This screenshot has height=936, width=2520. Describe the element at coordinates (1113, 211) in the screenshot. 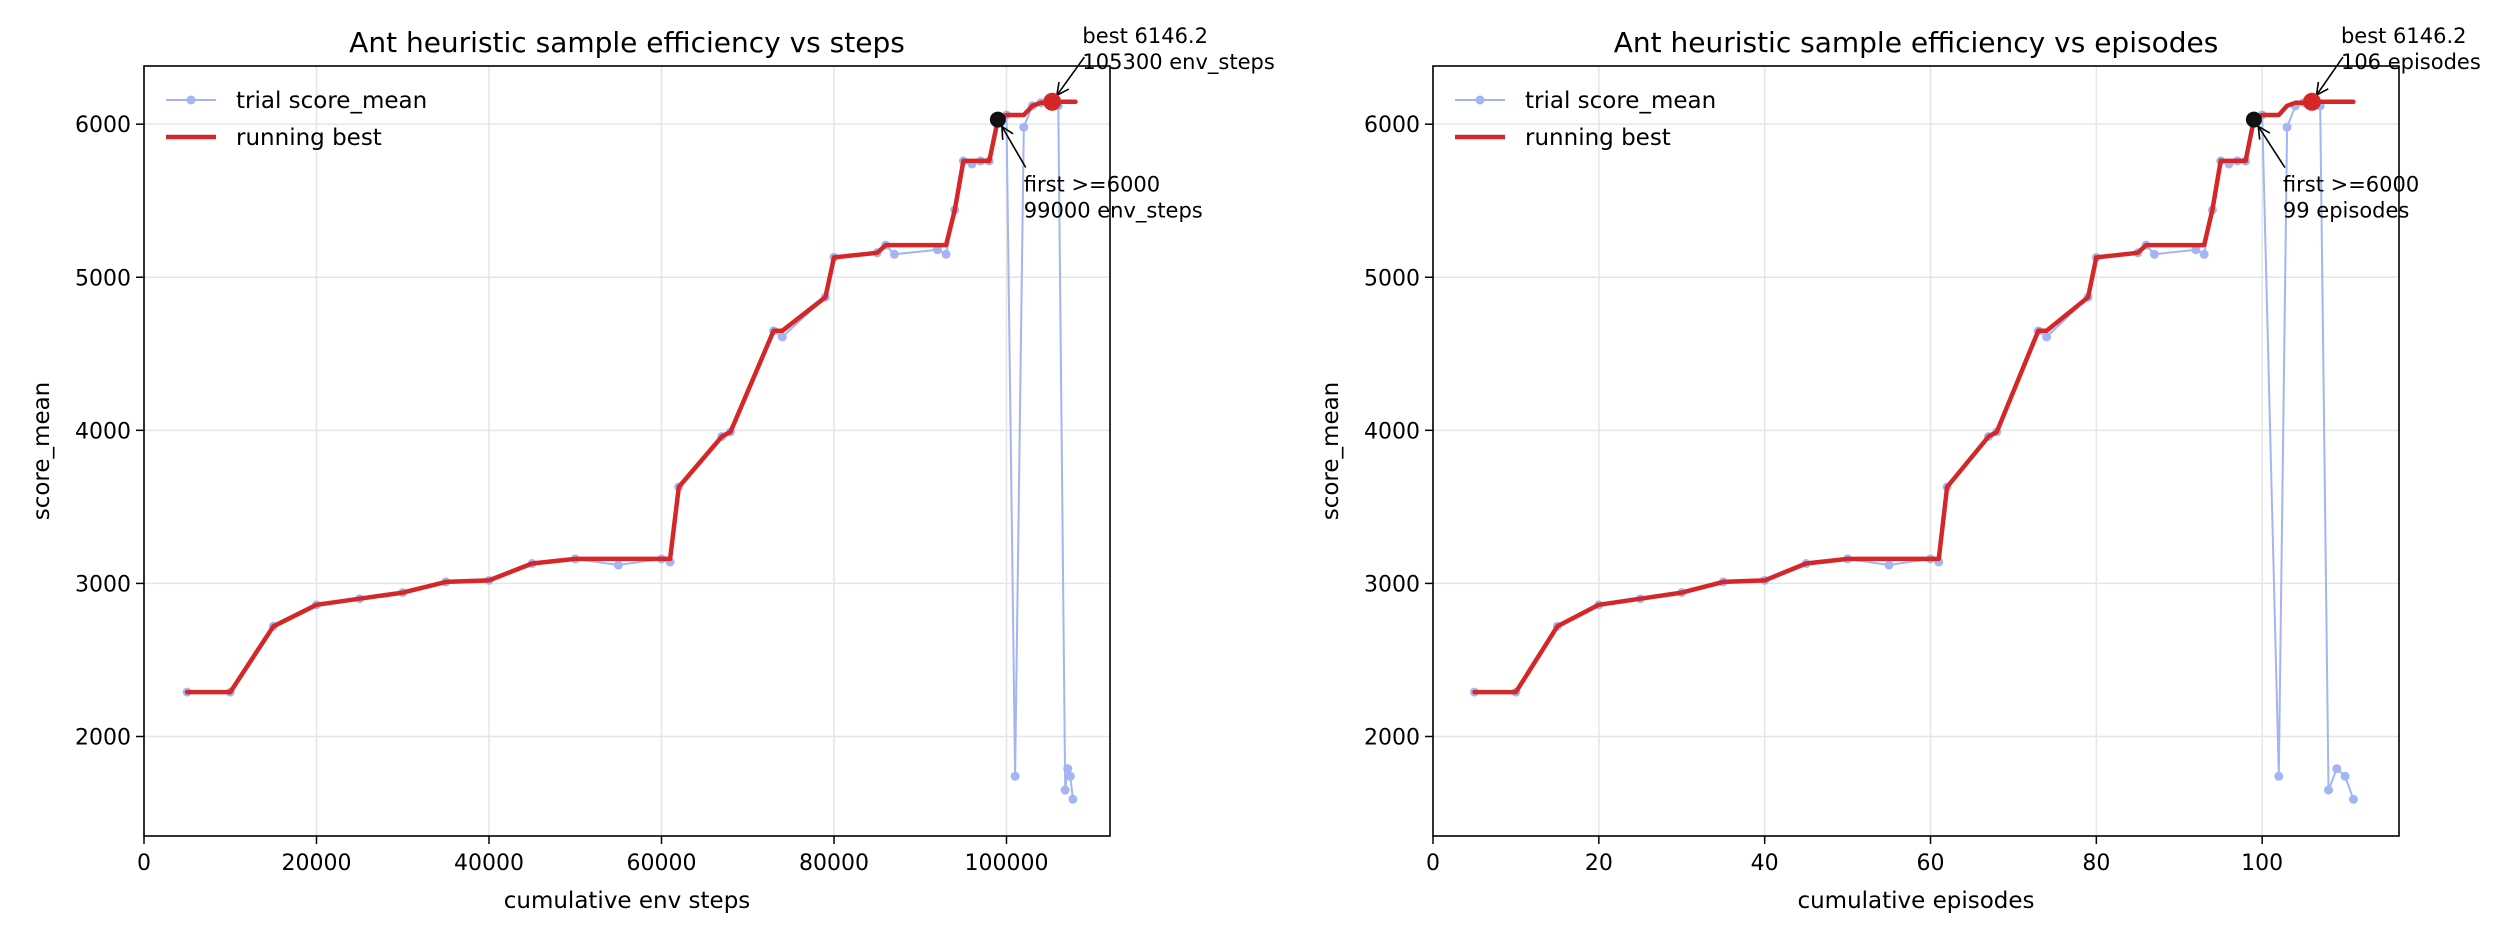

I see `annotation-text: 99000 env_steps` at that location.